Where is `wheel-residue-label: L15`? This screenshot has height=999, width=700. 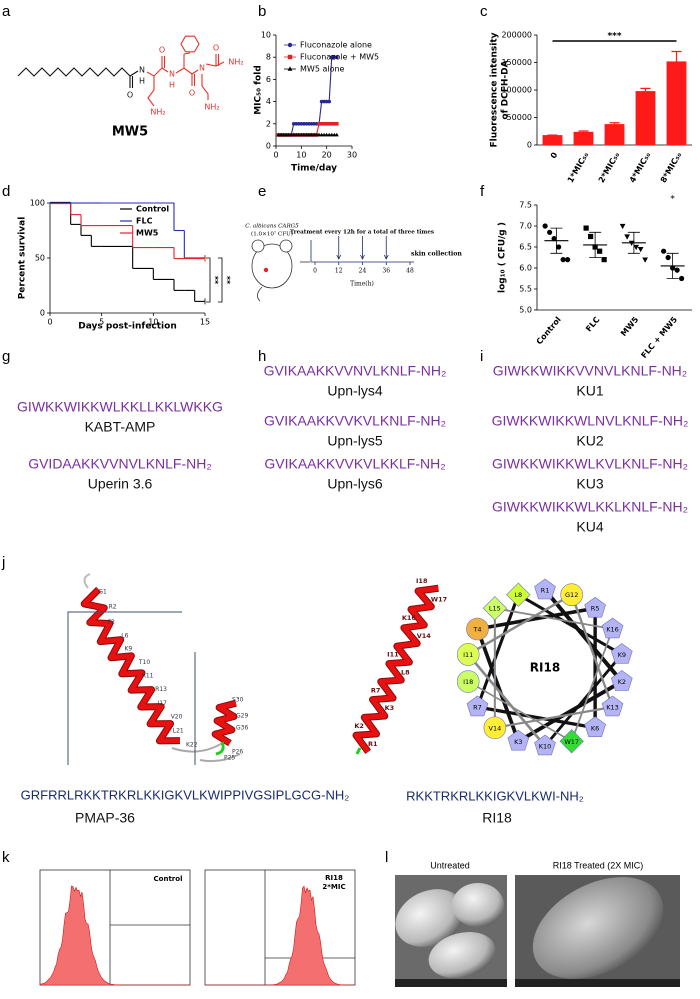
wheel-residue-label: L15 is located at coordinates (495, 609).